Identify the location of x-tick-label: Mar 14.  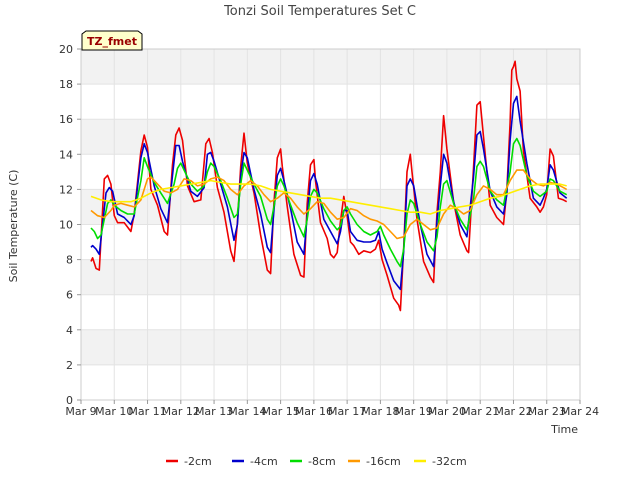
(247, 411).